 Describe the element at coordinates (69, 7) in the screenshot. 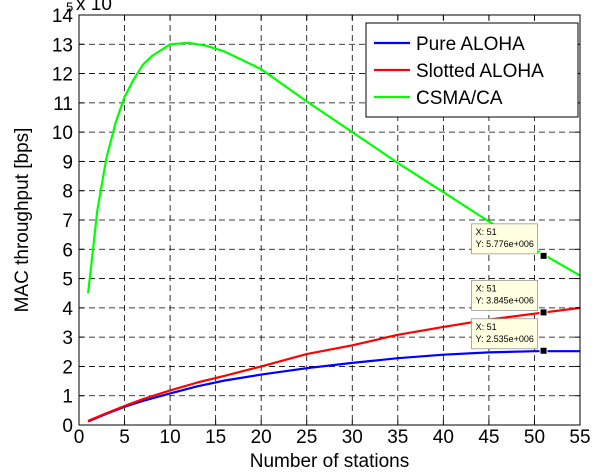

I see `y-exponent-power: 5` at that location.